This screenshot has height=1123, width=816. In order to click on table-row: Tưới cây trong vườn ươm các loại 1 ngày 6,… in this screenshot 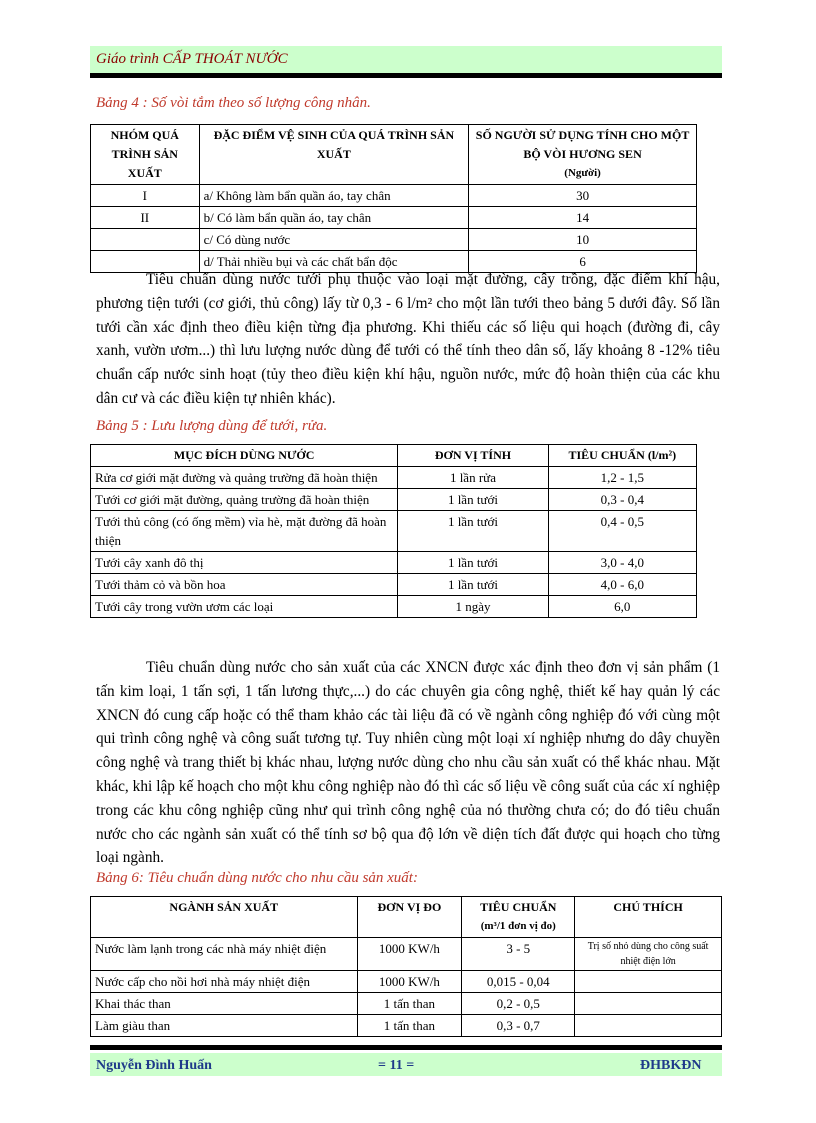, I will do `click(393, 606)`.